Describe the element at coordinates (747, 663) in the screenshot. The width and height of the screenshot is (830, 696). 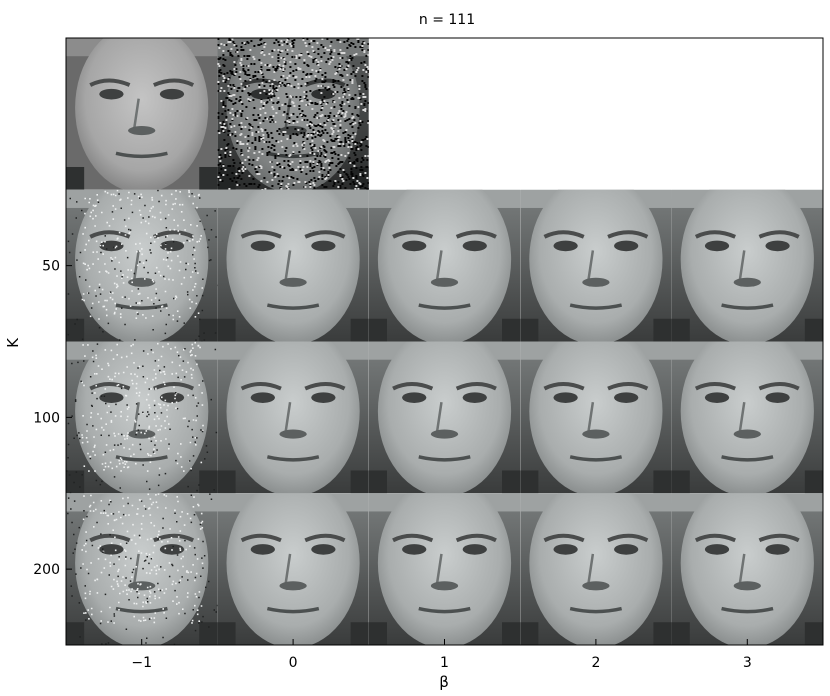
I see `x-tick-label: 3` at that location.